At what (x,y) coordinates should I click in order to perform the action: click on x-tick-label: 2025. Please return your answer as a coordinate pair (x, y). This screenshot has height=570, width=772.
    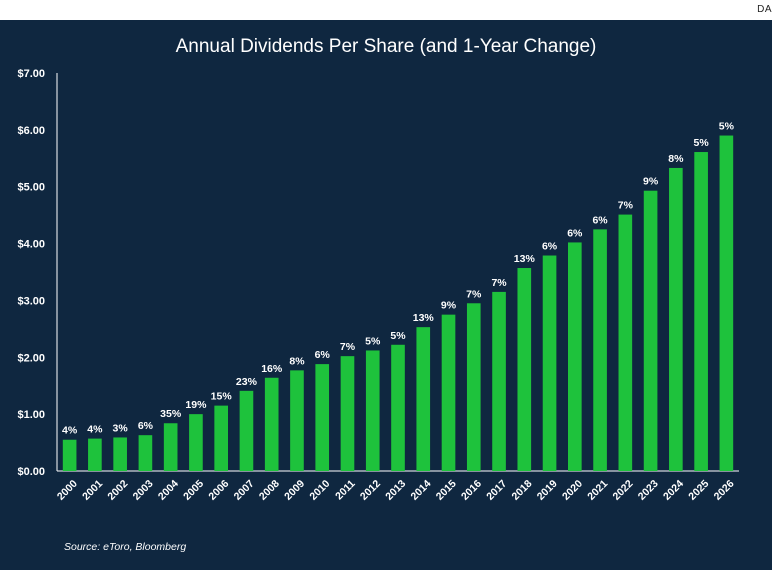
    Looking at the image, I should click on (698, 490).